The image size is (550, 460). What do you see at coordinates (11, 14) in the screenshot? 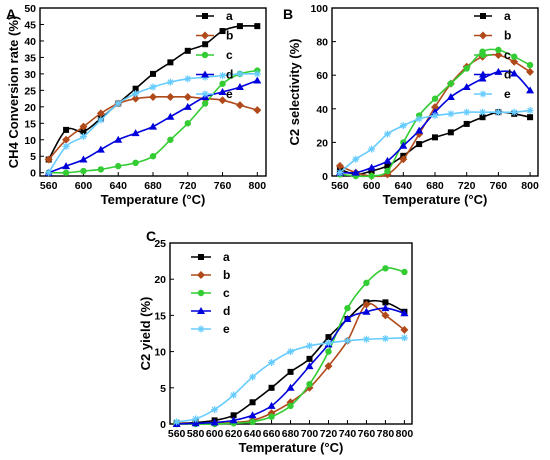
I see `panel-letter: A` at bounding box center [11, 14].